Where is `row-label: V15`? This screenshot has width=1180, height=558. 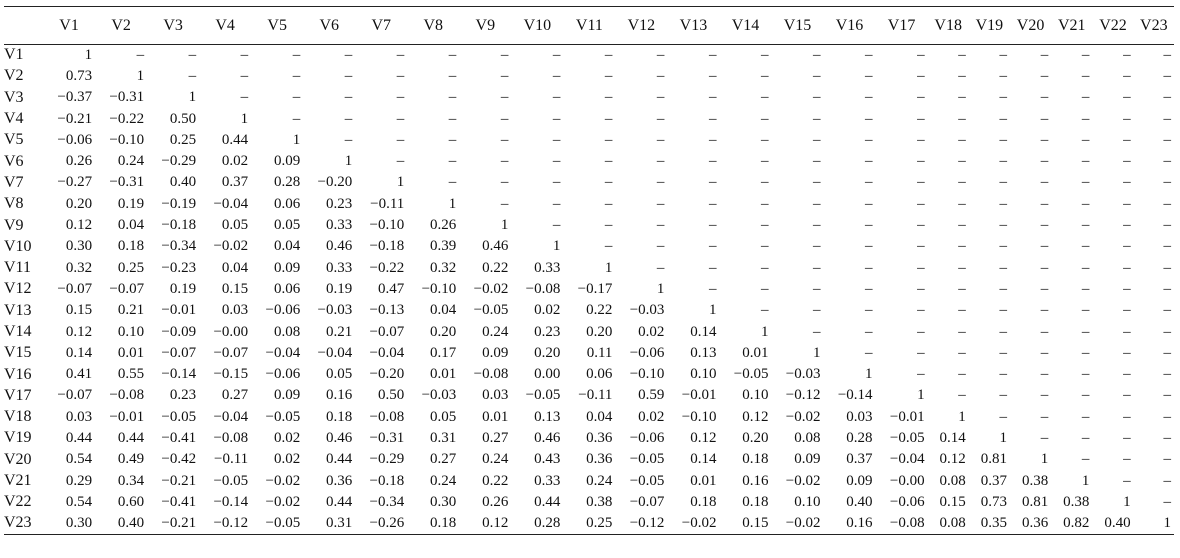 row-label: V15 is located at coordinates (18, 353).